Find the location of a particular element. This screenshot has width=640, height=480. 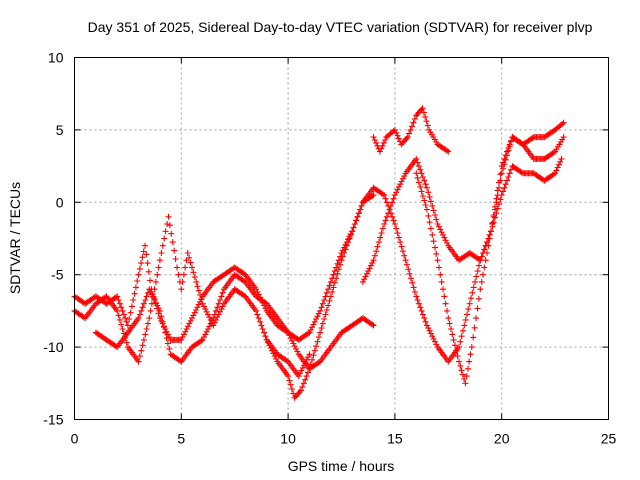

y-tick-label: 5 is located at coordinates (60, 130).